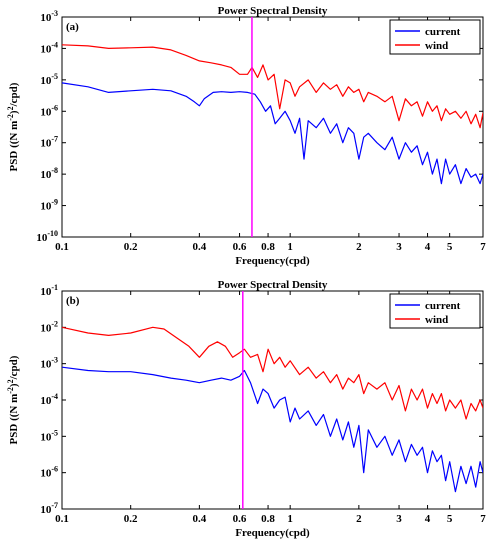 The height and width of the screenshot is (555, 496). I want to click on y-tick-label: 10⁻¹, so click(49, 290).